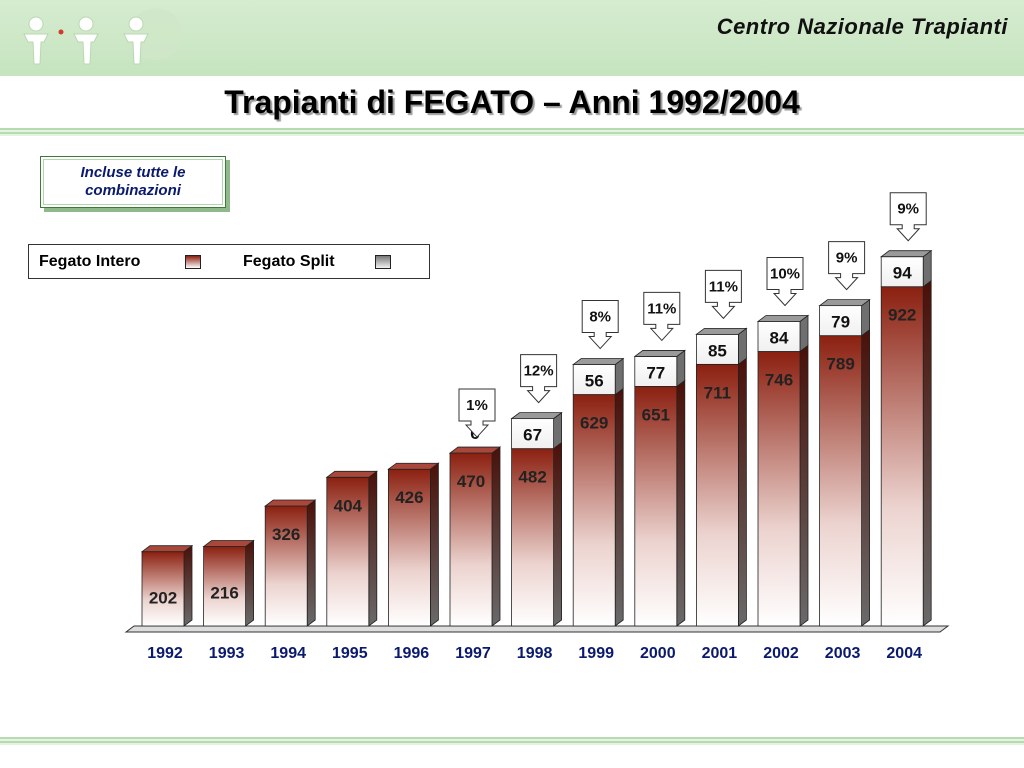  I want to click on x-tick-label: 1994, so click(288, 653).